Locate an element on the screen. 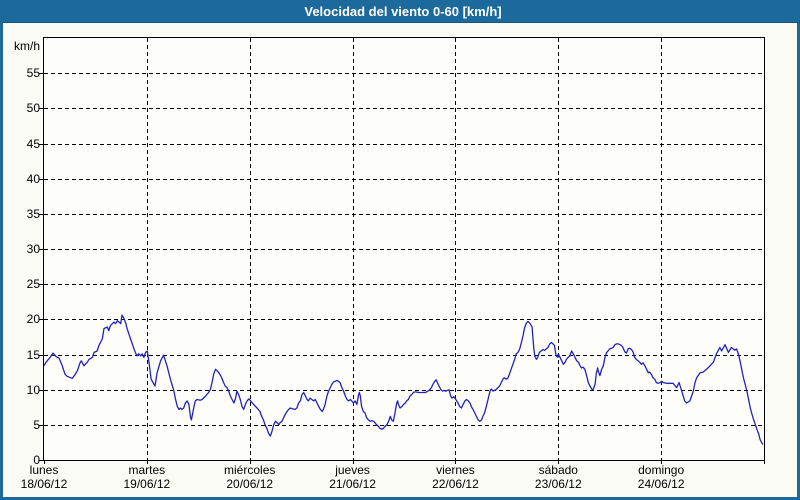 The height and width of the screenshot is (500, 800). x-axis-day-label-sábado: sábado 23/06/12 is located at coordinates (558, 477).